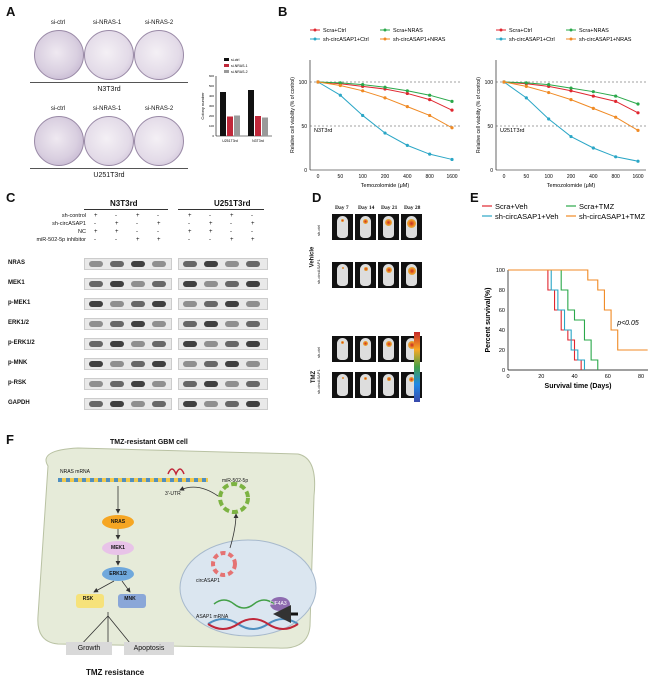 The width and height of the screenshot is (662, 684). Describe the element at coordinates (627, 323) in the screenshot. I see `p-value-label: p<0.05` at that location.